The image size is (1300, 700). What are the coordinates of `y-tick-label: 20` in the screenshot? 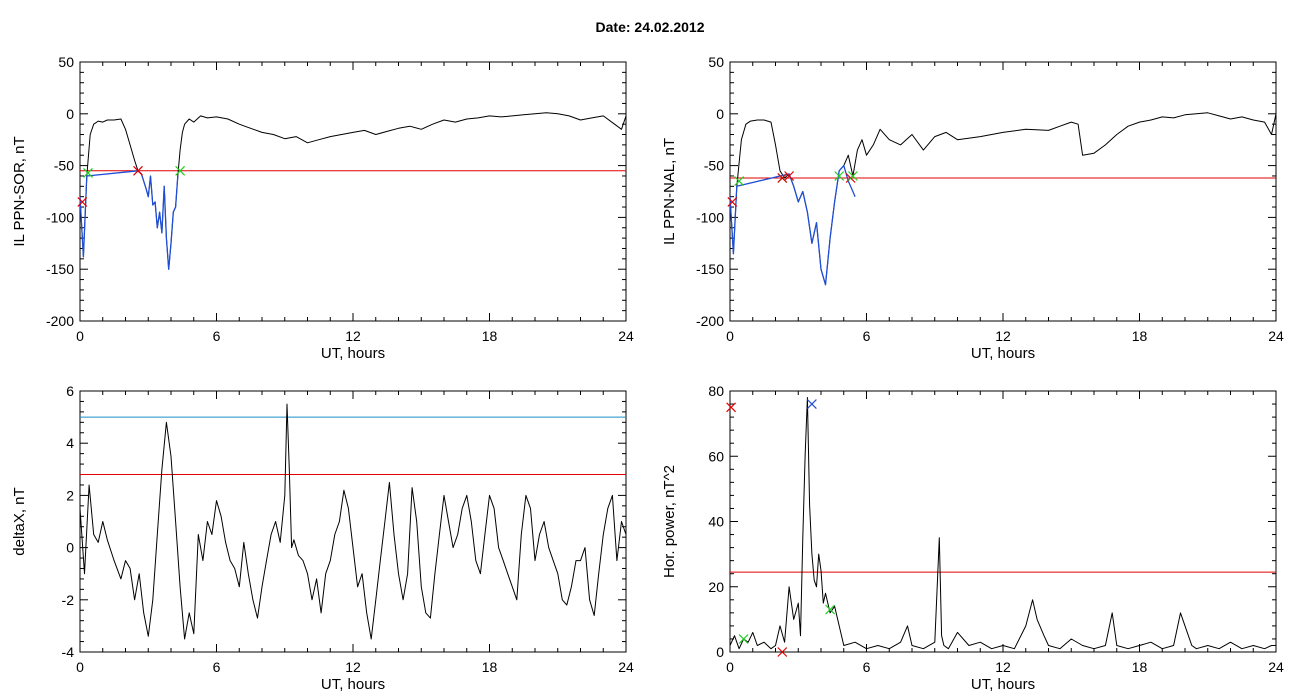 It's located at (716, 587).